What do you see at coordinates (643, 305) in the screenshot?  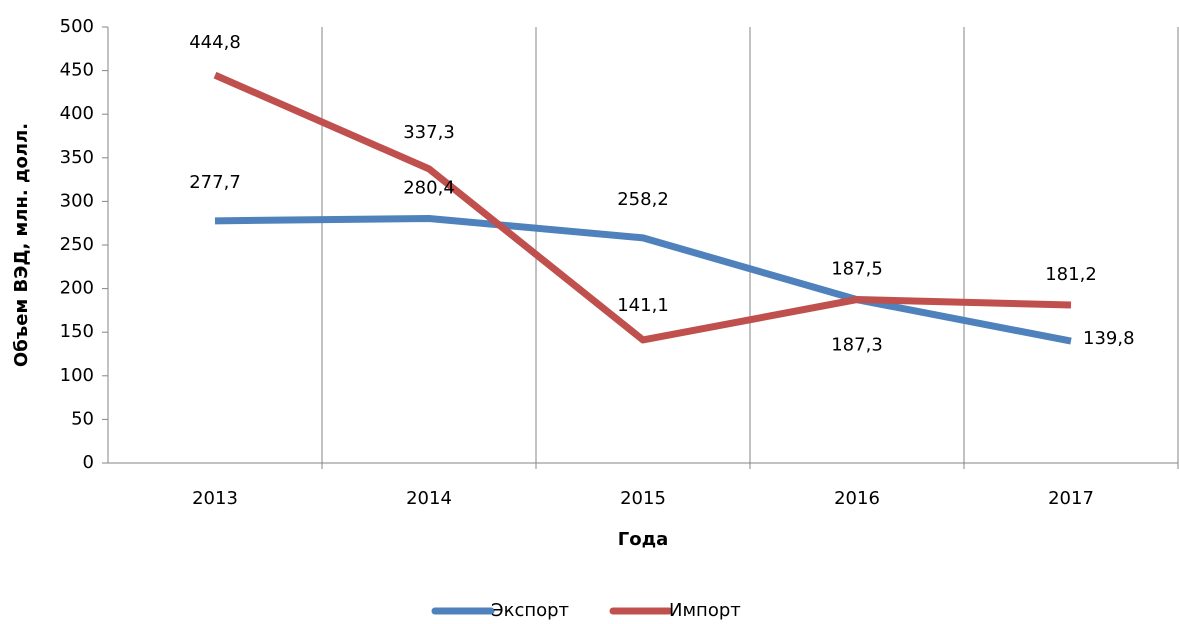 I see `data-label: 141,1` at bounding box center [643, 305].